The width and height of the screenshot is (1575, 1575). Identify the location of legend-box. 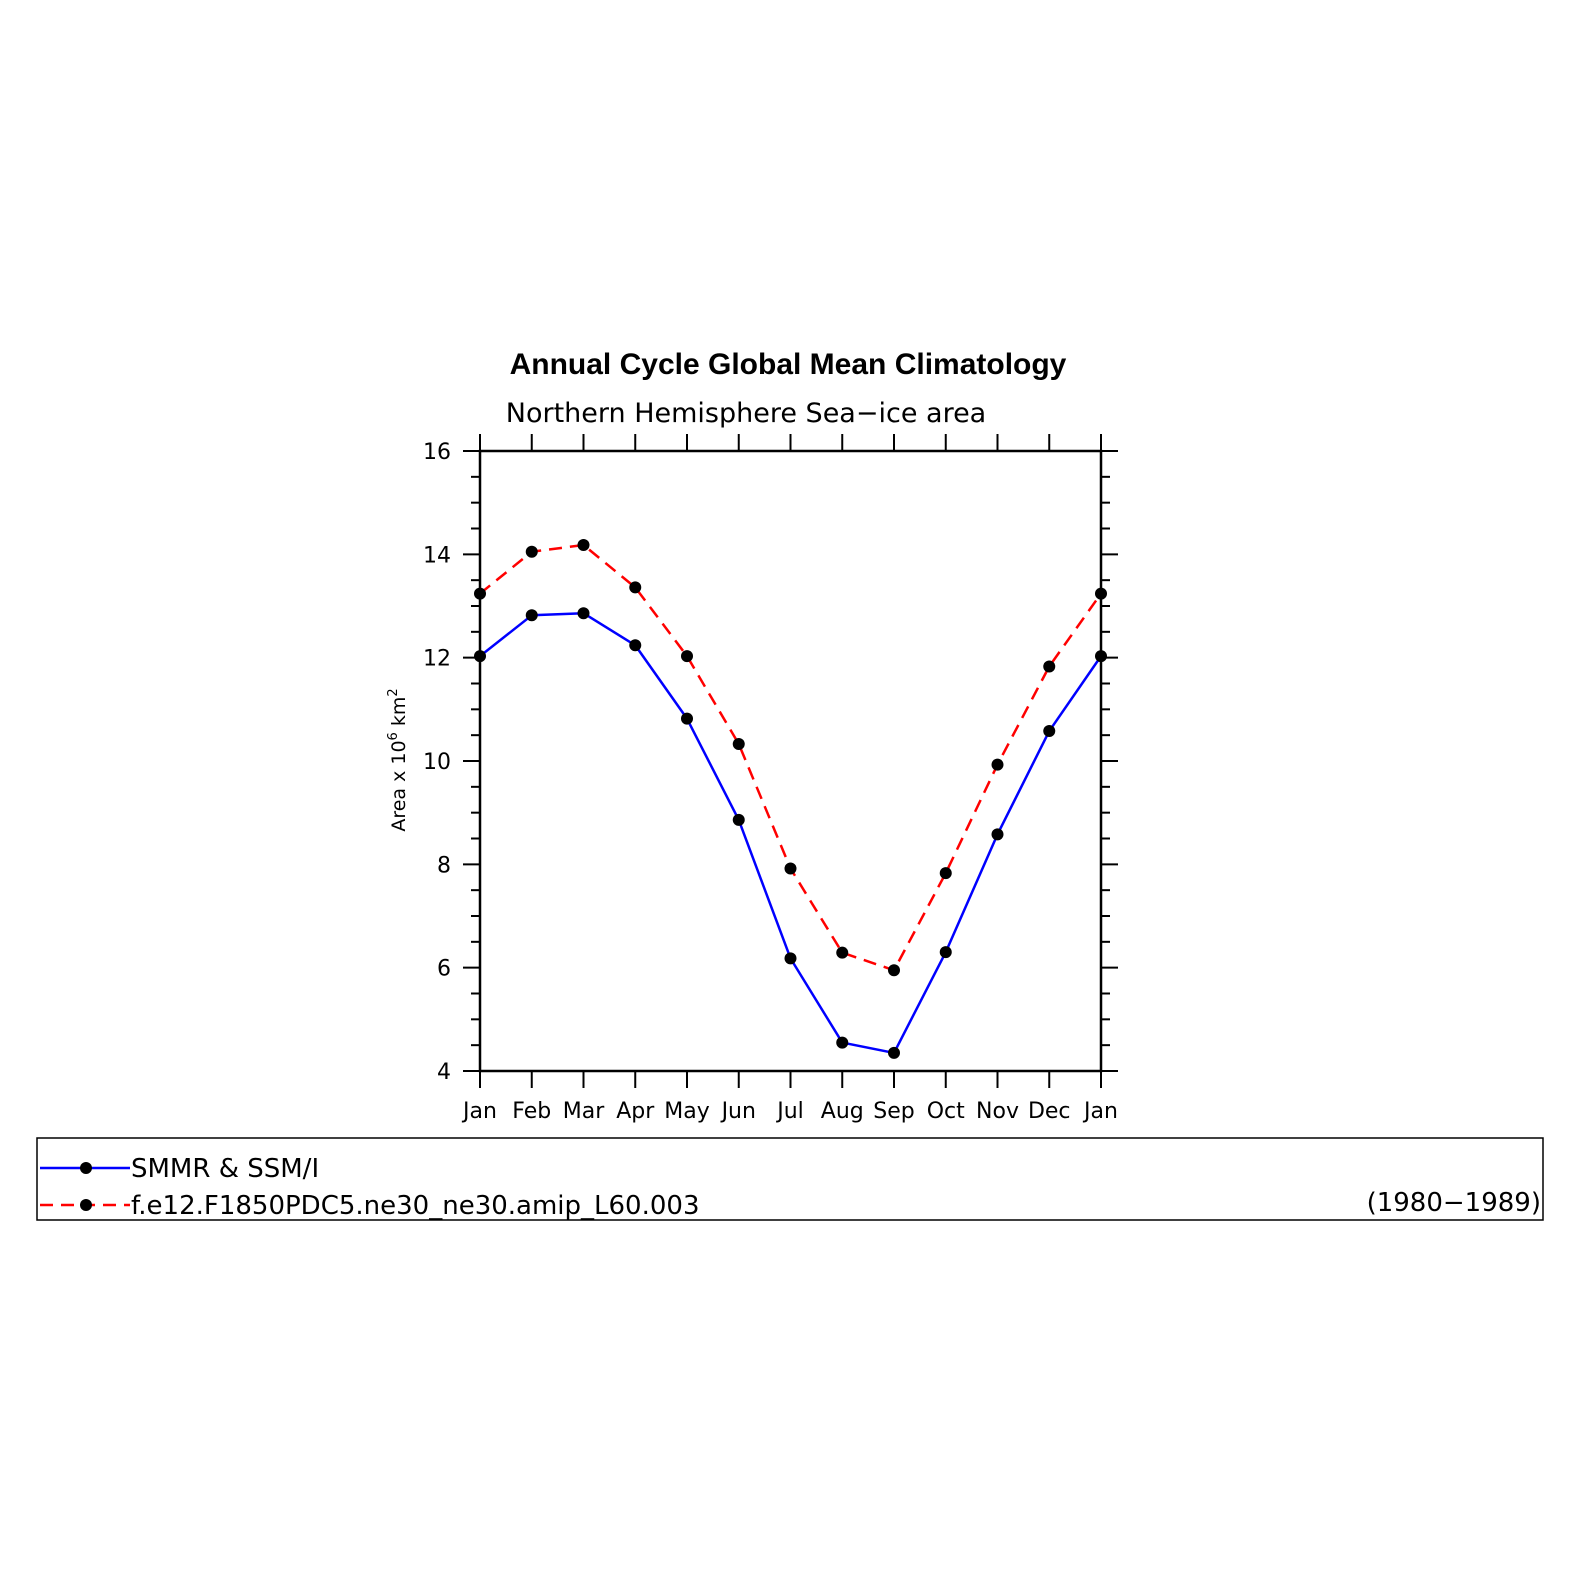
(790, 1179).